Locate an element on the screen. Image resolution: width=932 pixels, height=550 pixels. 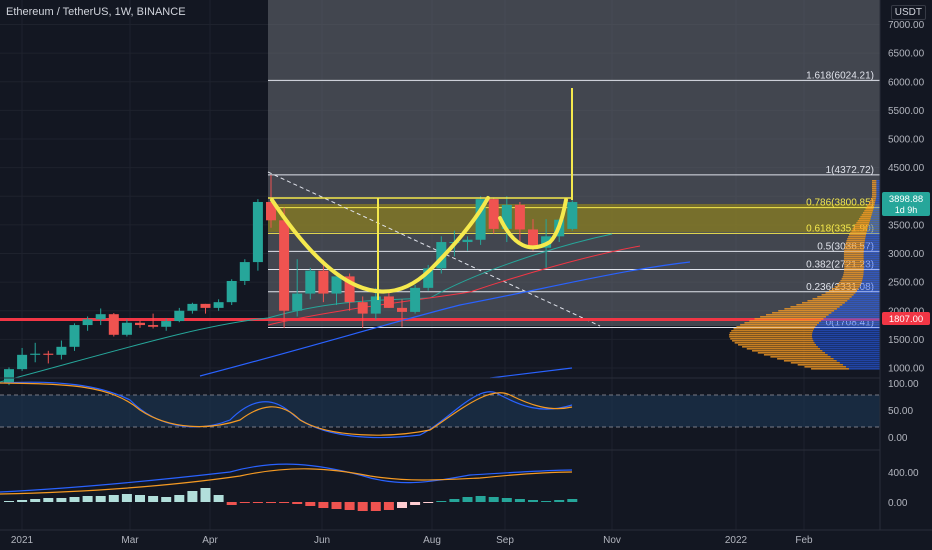
time-axis-label: Mar is located at coordinates (130, 540).